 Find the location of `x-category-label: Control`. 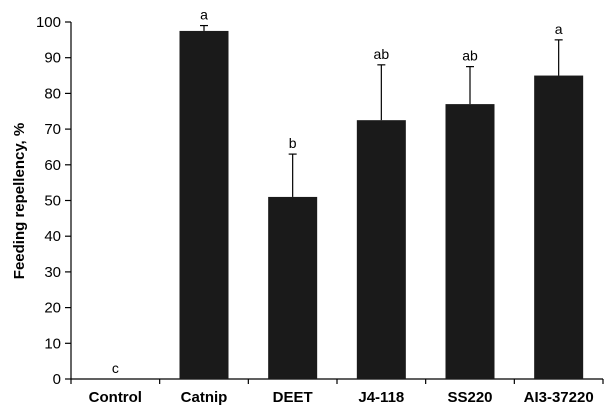

x-category-label: Control is located at coordinates (115, 397).